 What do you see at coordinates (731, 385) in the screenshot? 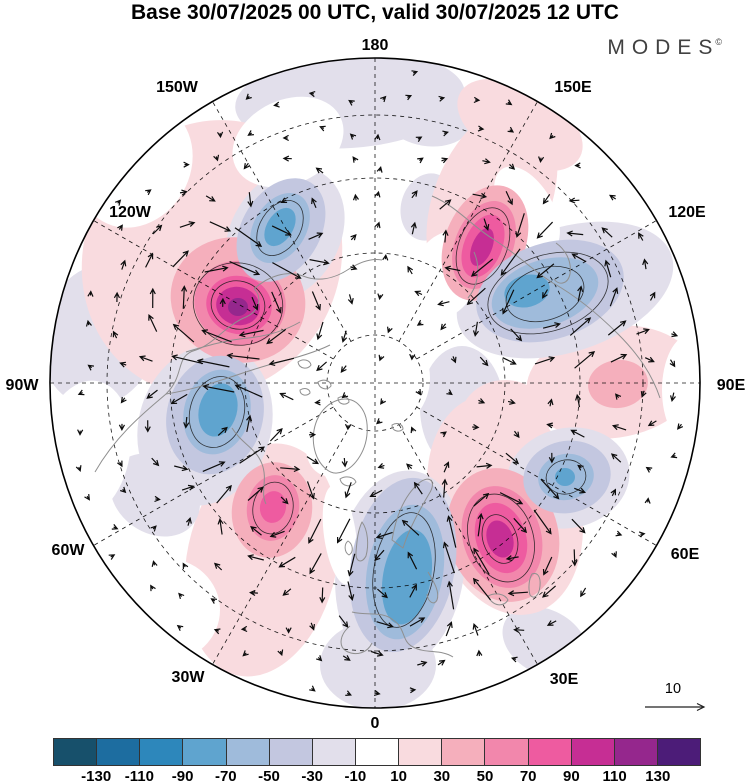
I see `lon-label-90E: 90E` at bounding box center [731, 385].